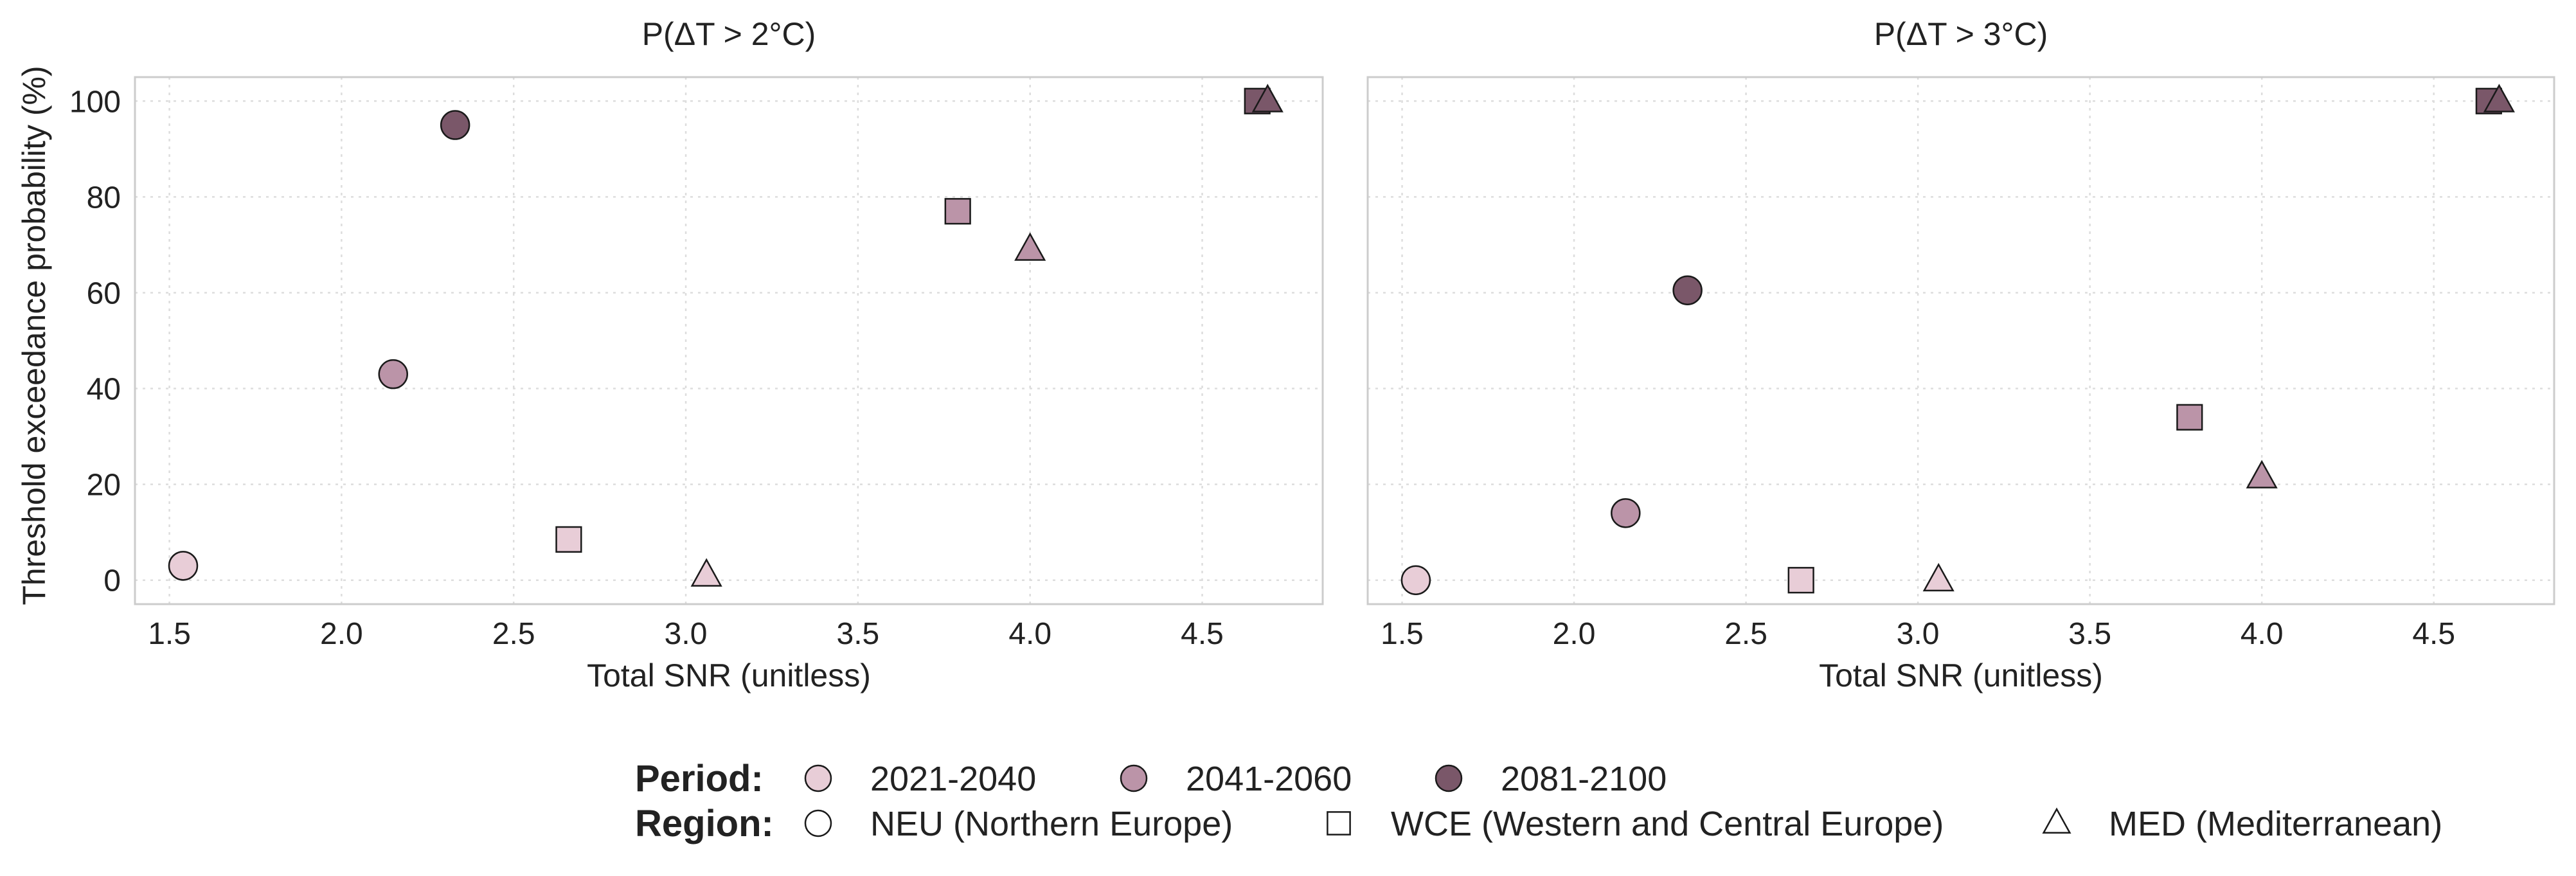 Image resolution: width=2576 pixels, height=876 pixels. What do you see at coordinates (104, 390) in the screenshot?
I see `y-tick-label: 40` at bounding box center [104, 390].